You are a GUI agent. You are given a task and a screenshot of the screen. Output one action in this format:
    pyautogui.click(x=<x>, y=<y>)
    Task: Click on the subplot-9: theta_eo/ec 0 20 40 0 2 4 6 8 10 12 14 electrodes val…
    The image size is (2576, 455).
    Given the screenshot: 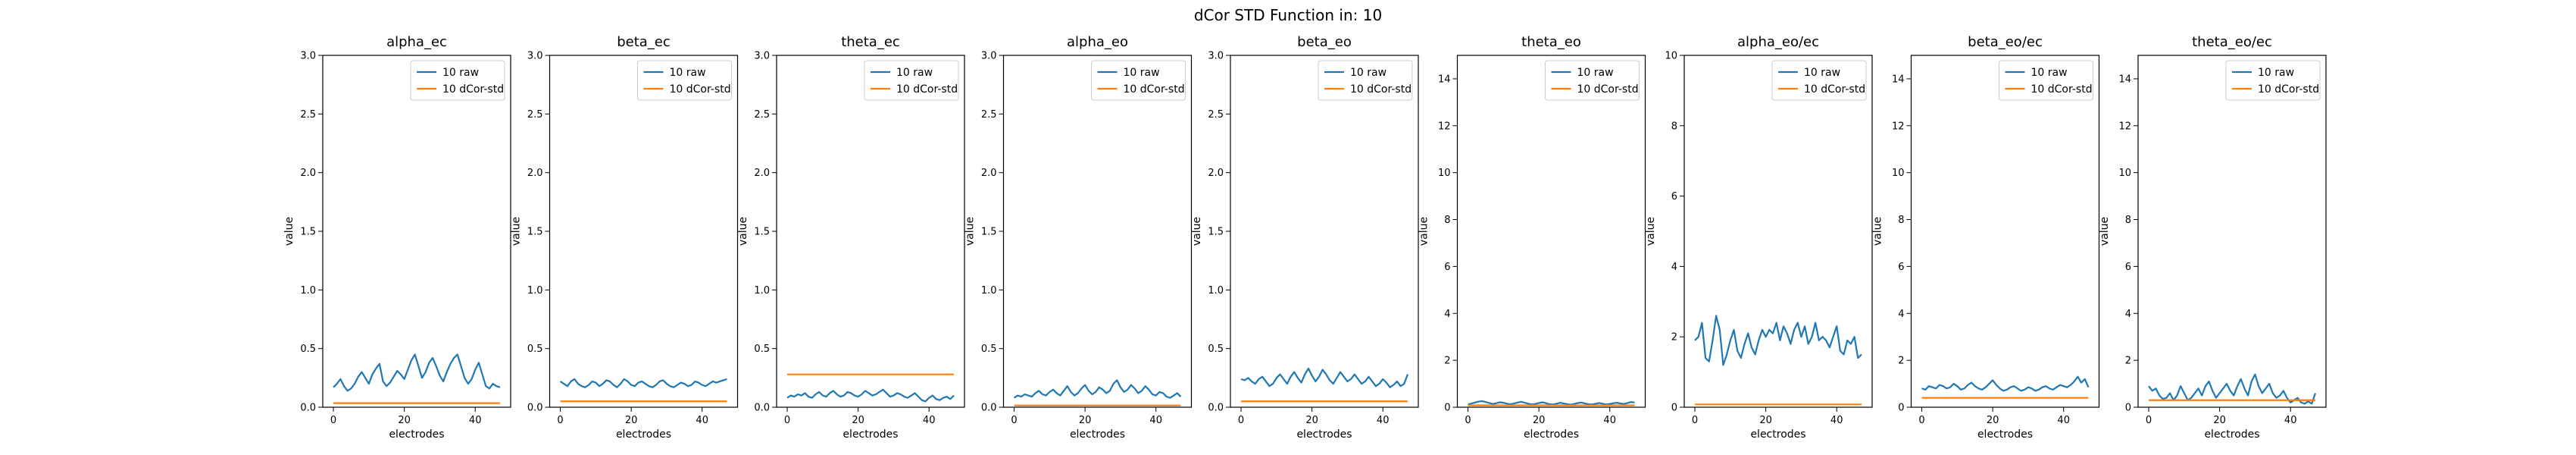 What is the action you would take?
    pyautogui.click(x=2213, y=237)
    